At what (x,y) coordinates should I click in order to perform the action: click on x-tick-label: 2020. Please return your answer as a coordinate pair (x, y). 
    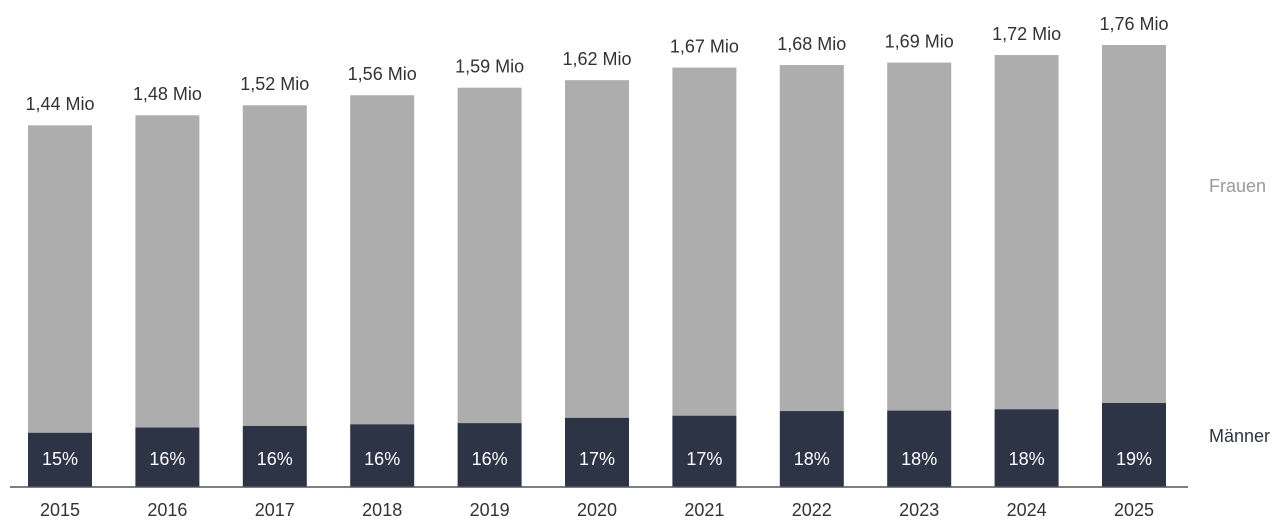
    Looking at the image, I should click on (597, 510).